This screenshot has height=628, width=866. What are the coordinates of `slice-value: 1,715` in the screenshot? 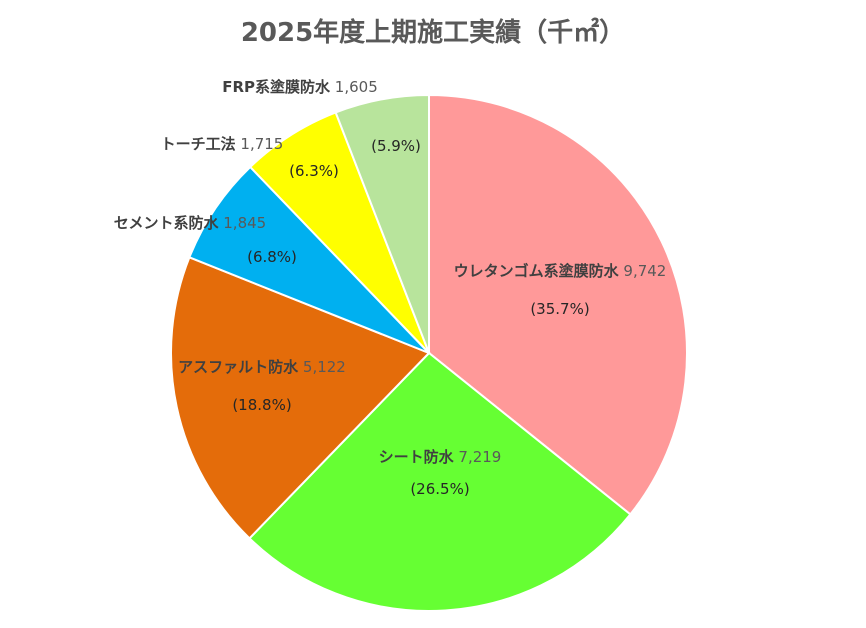 It's located at (260, 144).